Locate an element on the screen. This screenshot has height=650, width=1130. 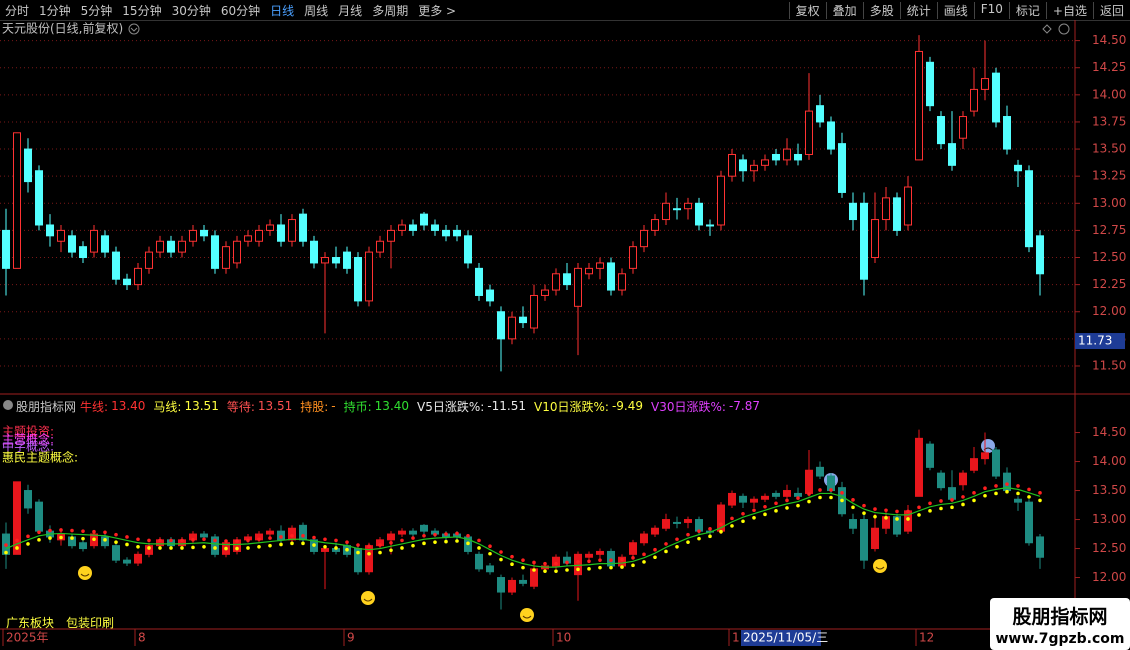
tool-button: 叠加 is located at coordinates (844, 10).